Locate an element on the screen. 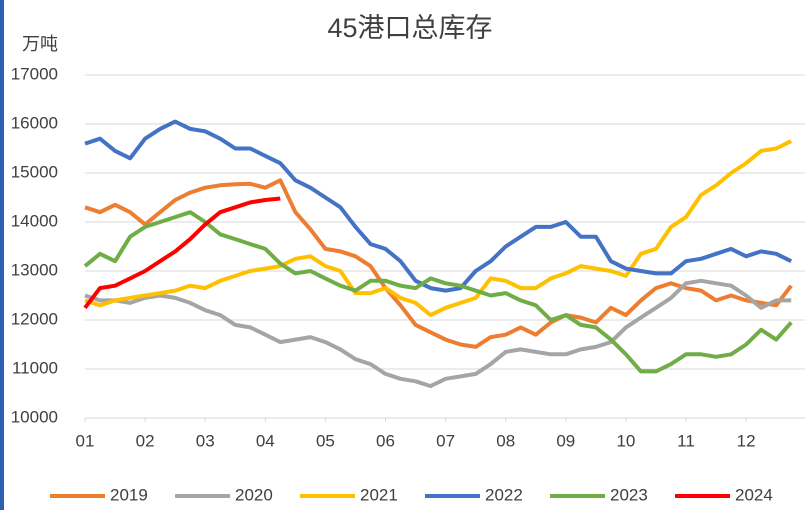 The width and height of the screenshot is (807, 510). legend-label: 2019 is located at coordinates (129, 494).